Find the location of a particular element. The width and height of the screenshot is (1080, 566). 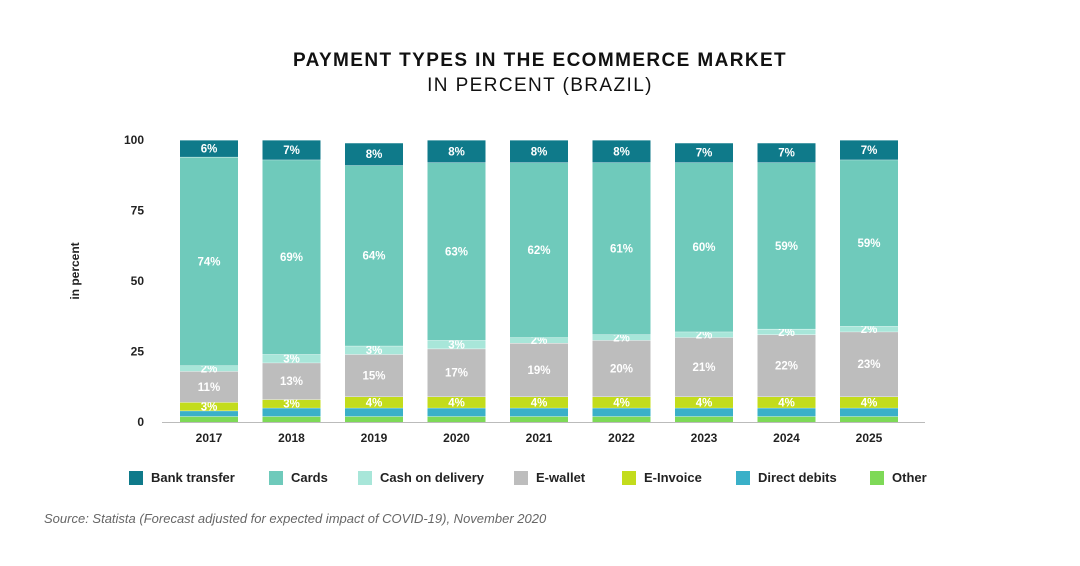

x-axis: 2017 2018 2019 2020 2021 2022 2023 2024 2025 is located at coordinates (543, 433).